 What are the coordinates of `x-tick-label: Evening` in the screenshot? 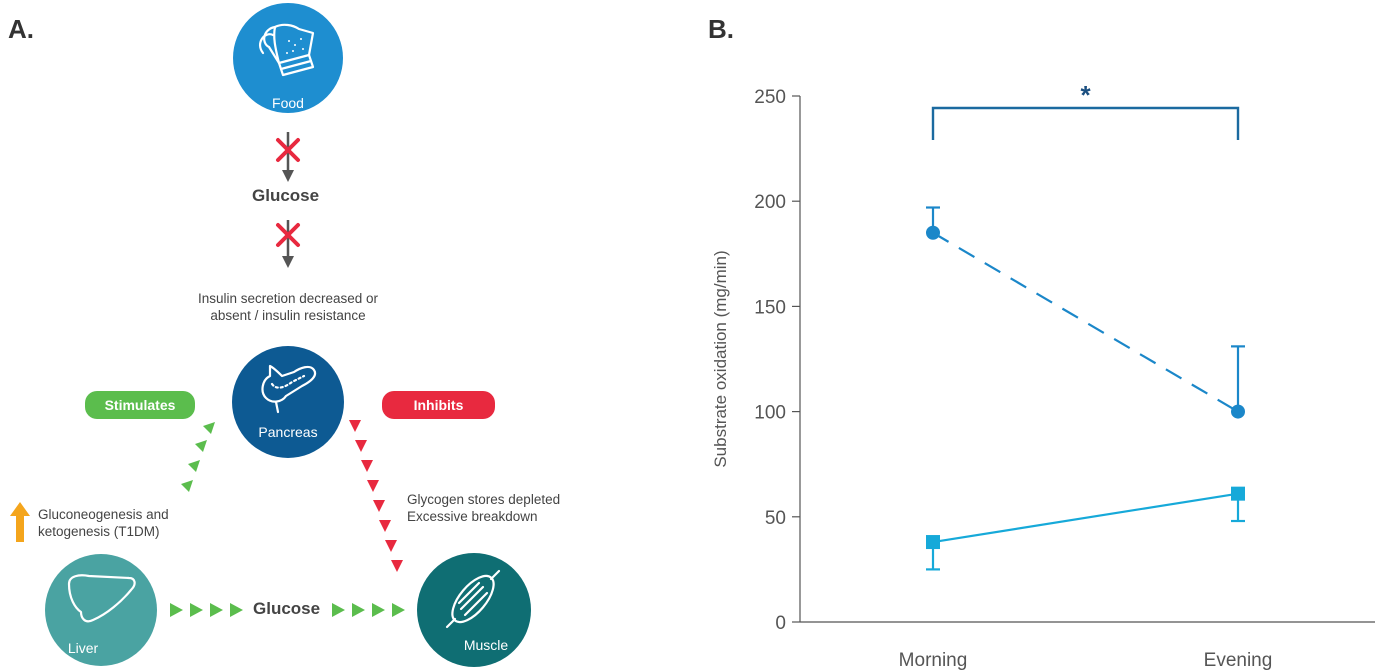 It's located at (1238, 660).